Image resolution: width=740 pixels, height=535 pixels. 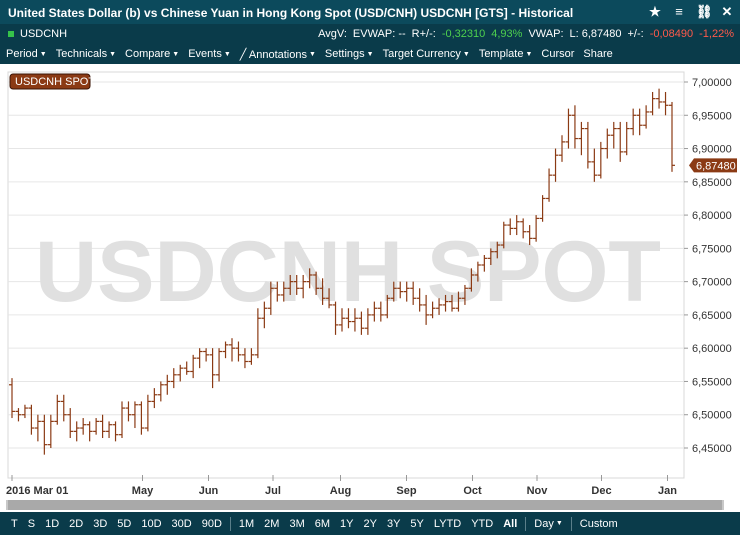 What do you see at coordinates (712, 382) in the screenshot?
I see `y-tick-label: 6,55000` at bounding box center [712, 382].